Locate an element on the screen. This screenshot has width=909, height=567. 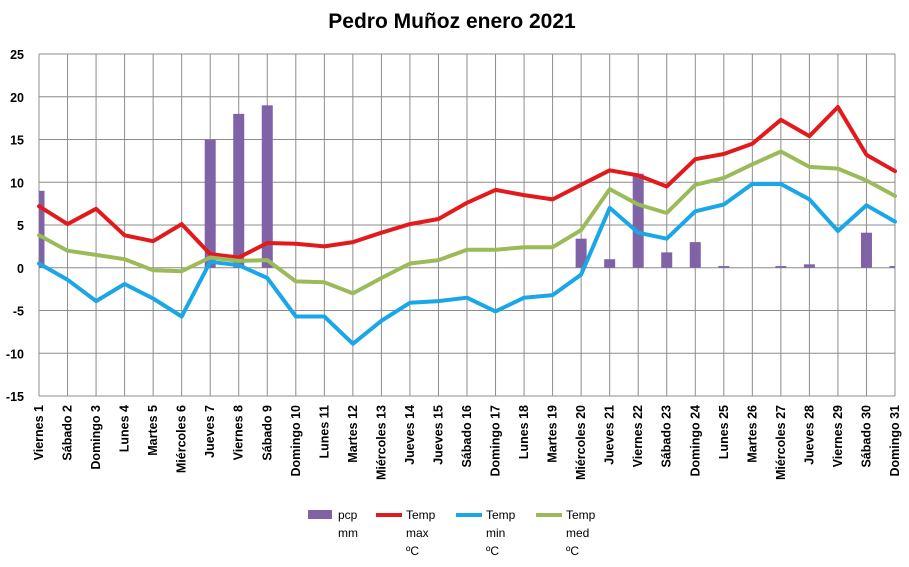
x-tick-label: Jueves 14 is located at coordinates (410, 435).